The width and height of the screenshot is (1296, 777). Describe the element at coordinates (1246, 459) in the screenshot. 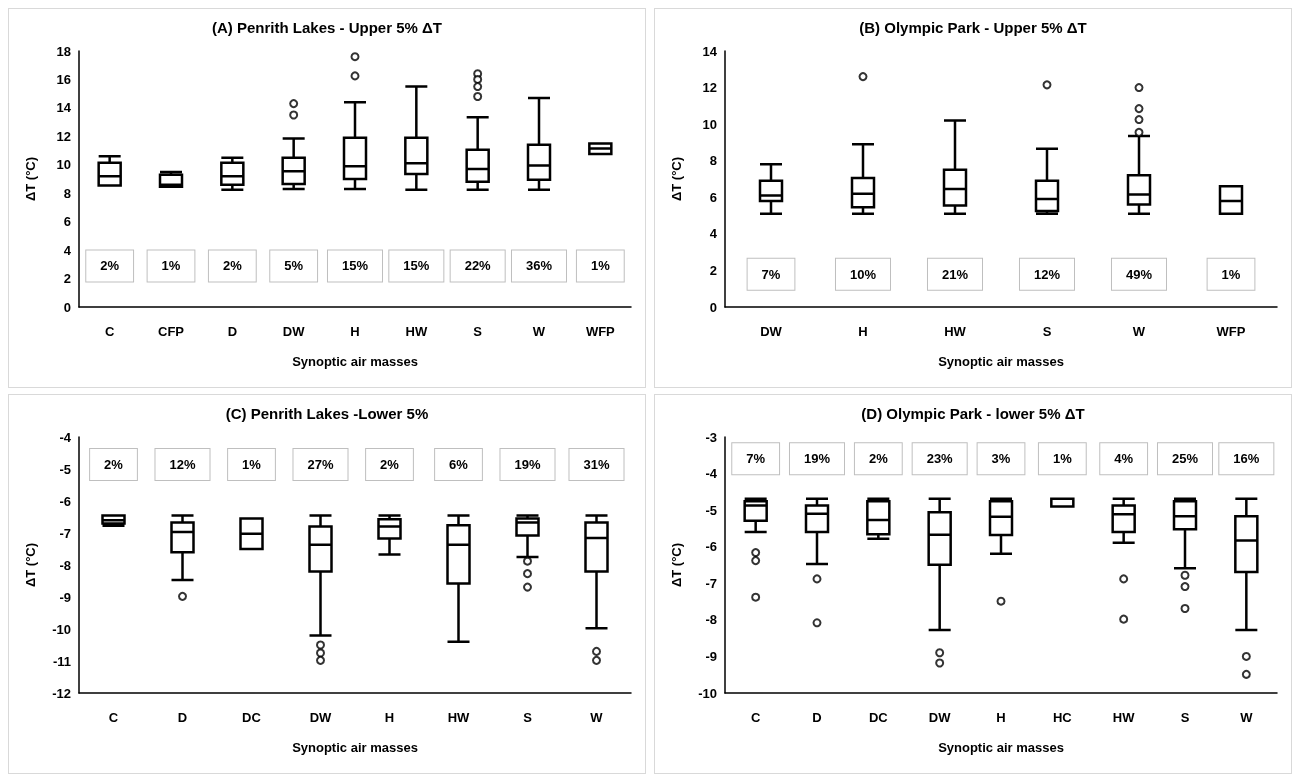

I see `annotation: 16%` at that location.